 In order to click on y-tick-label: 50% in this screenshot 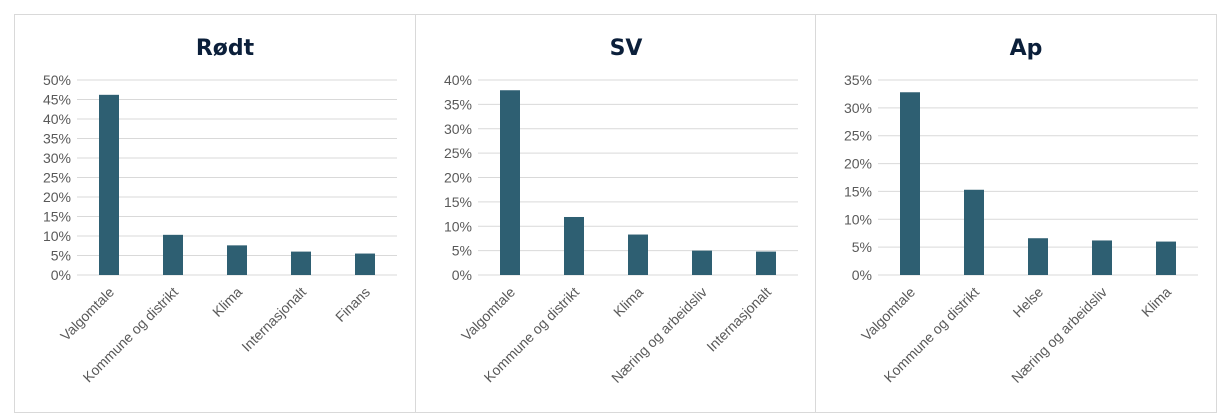, I will do `click(57, 80)`.